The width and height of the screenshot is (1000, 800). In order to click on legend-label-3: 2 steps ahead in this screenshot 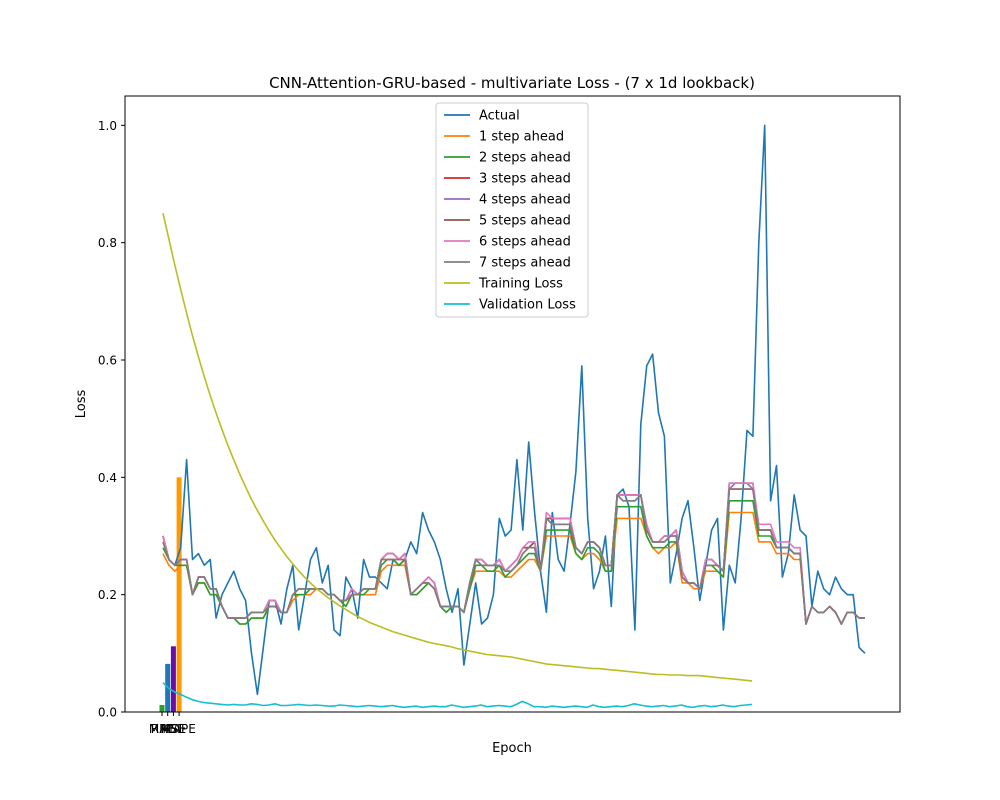, I will do `click(525, 158)`.